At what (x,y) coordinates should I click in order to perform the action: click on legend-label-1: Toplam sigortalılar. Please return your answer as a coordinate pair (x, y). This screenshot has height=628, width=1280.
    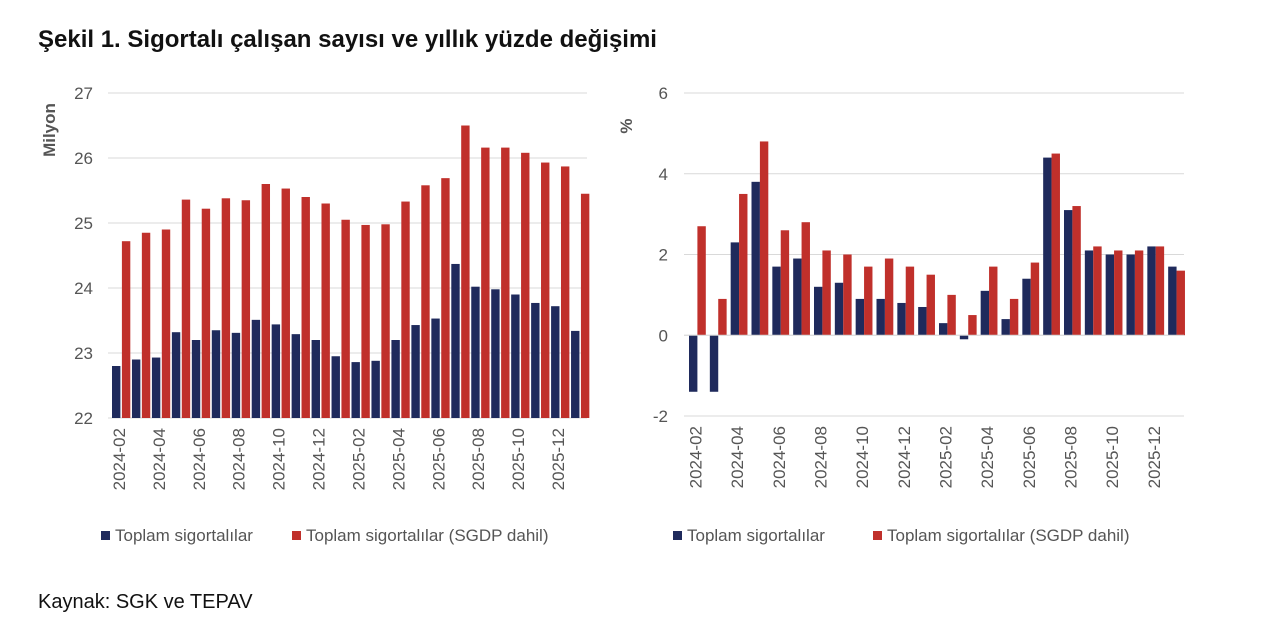
    Looking at the image, I should click on (756, 535).